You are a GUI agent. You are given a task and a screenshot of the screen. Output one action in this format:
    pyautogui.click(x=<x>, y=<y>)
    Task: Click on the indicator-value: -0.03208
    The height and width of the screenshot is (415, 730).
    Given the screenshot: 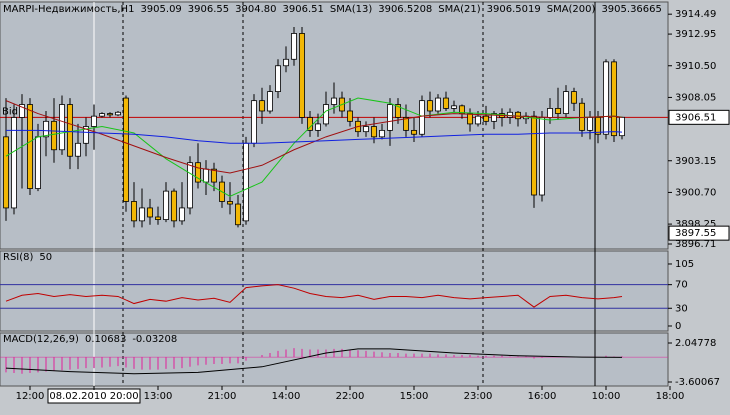 What is the action you would take?
    pyautogui.click(x=154, y=339)
    